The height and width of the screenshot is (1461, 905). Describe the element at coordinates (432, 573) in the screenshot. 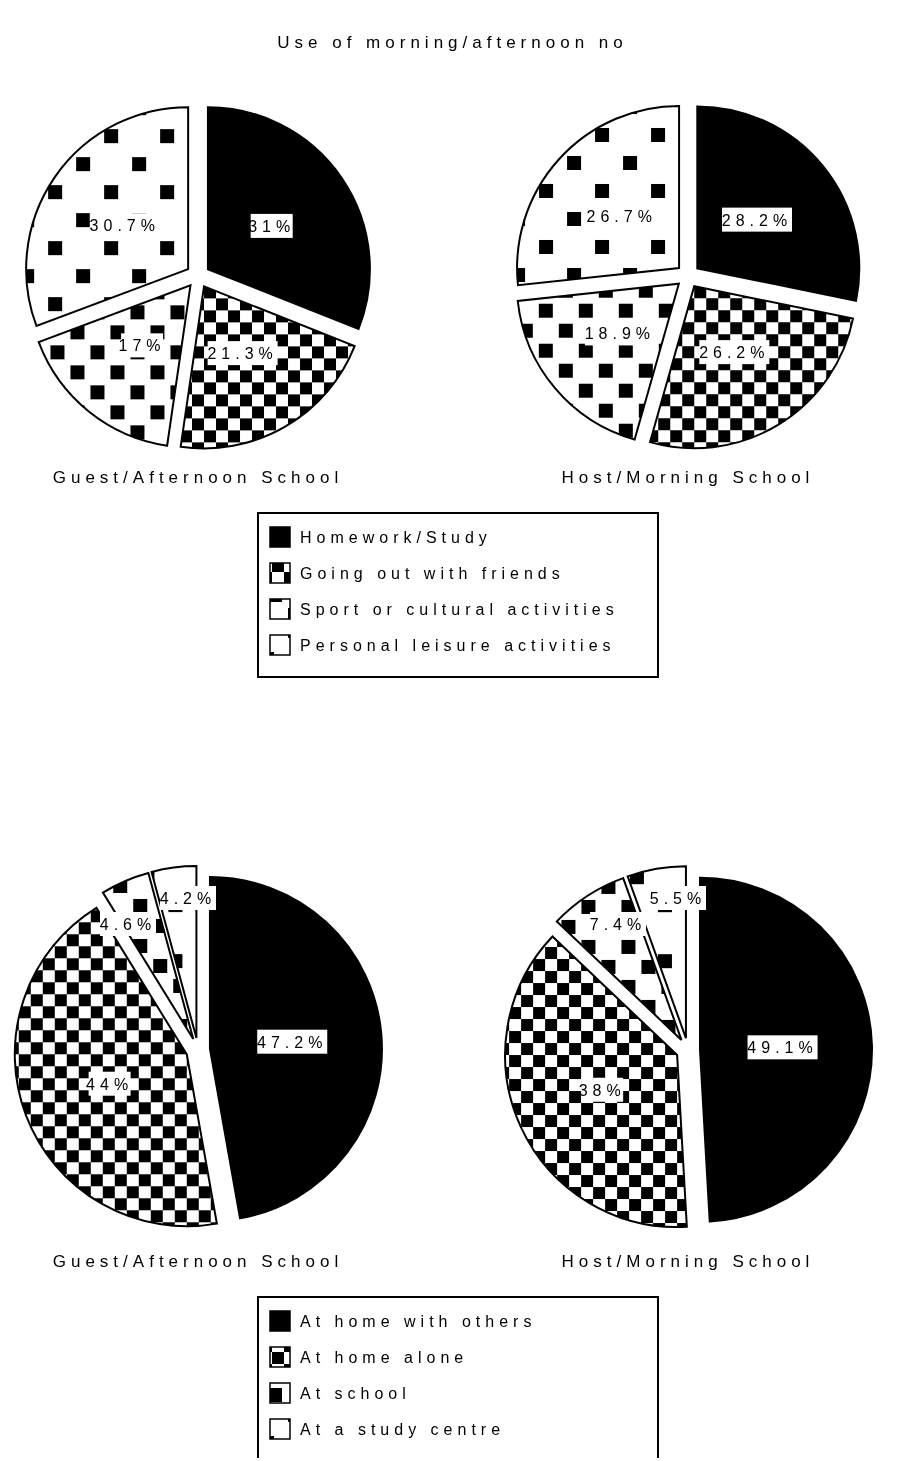

I see `legend-label: Going out with friends` at that location.